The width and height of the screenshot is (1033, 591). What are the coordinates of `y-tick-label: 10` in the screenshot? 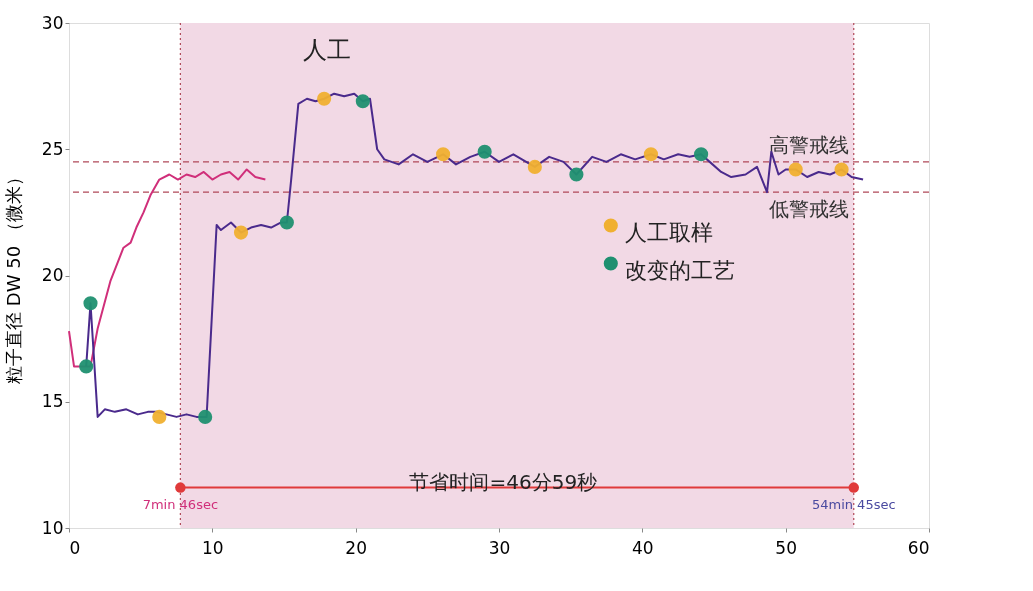 It's located at (52, 527).